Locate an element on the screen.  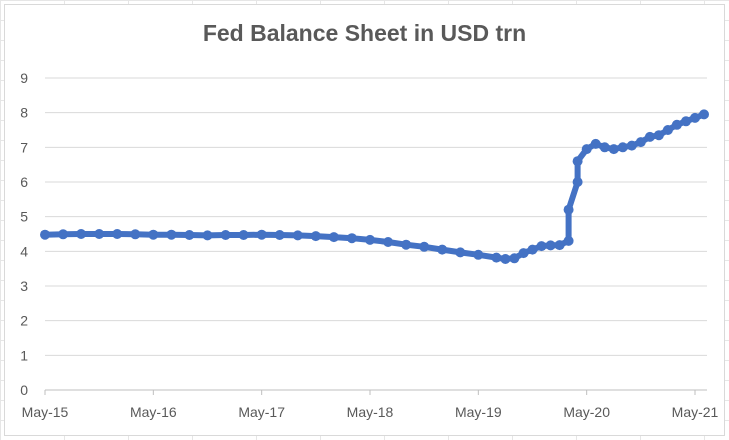
x-tick-label: May-21 is located at coordinates (695, 412).